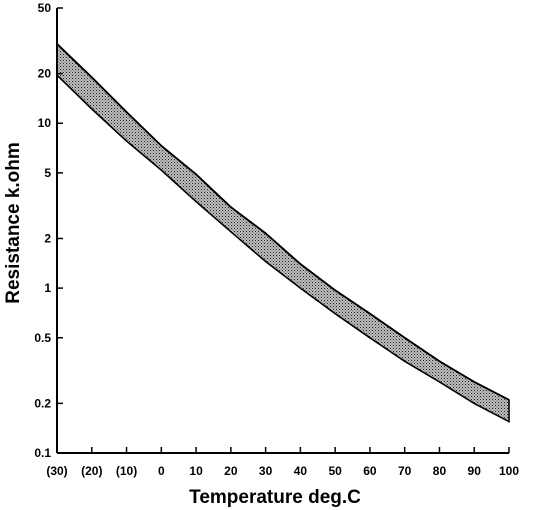 This screenshot has height=510, width=544. Describe the element at coordinates (42, 403) in the screenshot. I see `y-tick-label: 0.2` at that location.